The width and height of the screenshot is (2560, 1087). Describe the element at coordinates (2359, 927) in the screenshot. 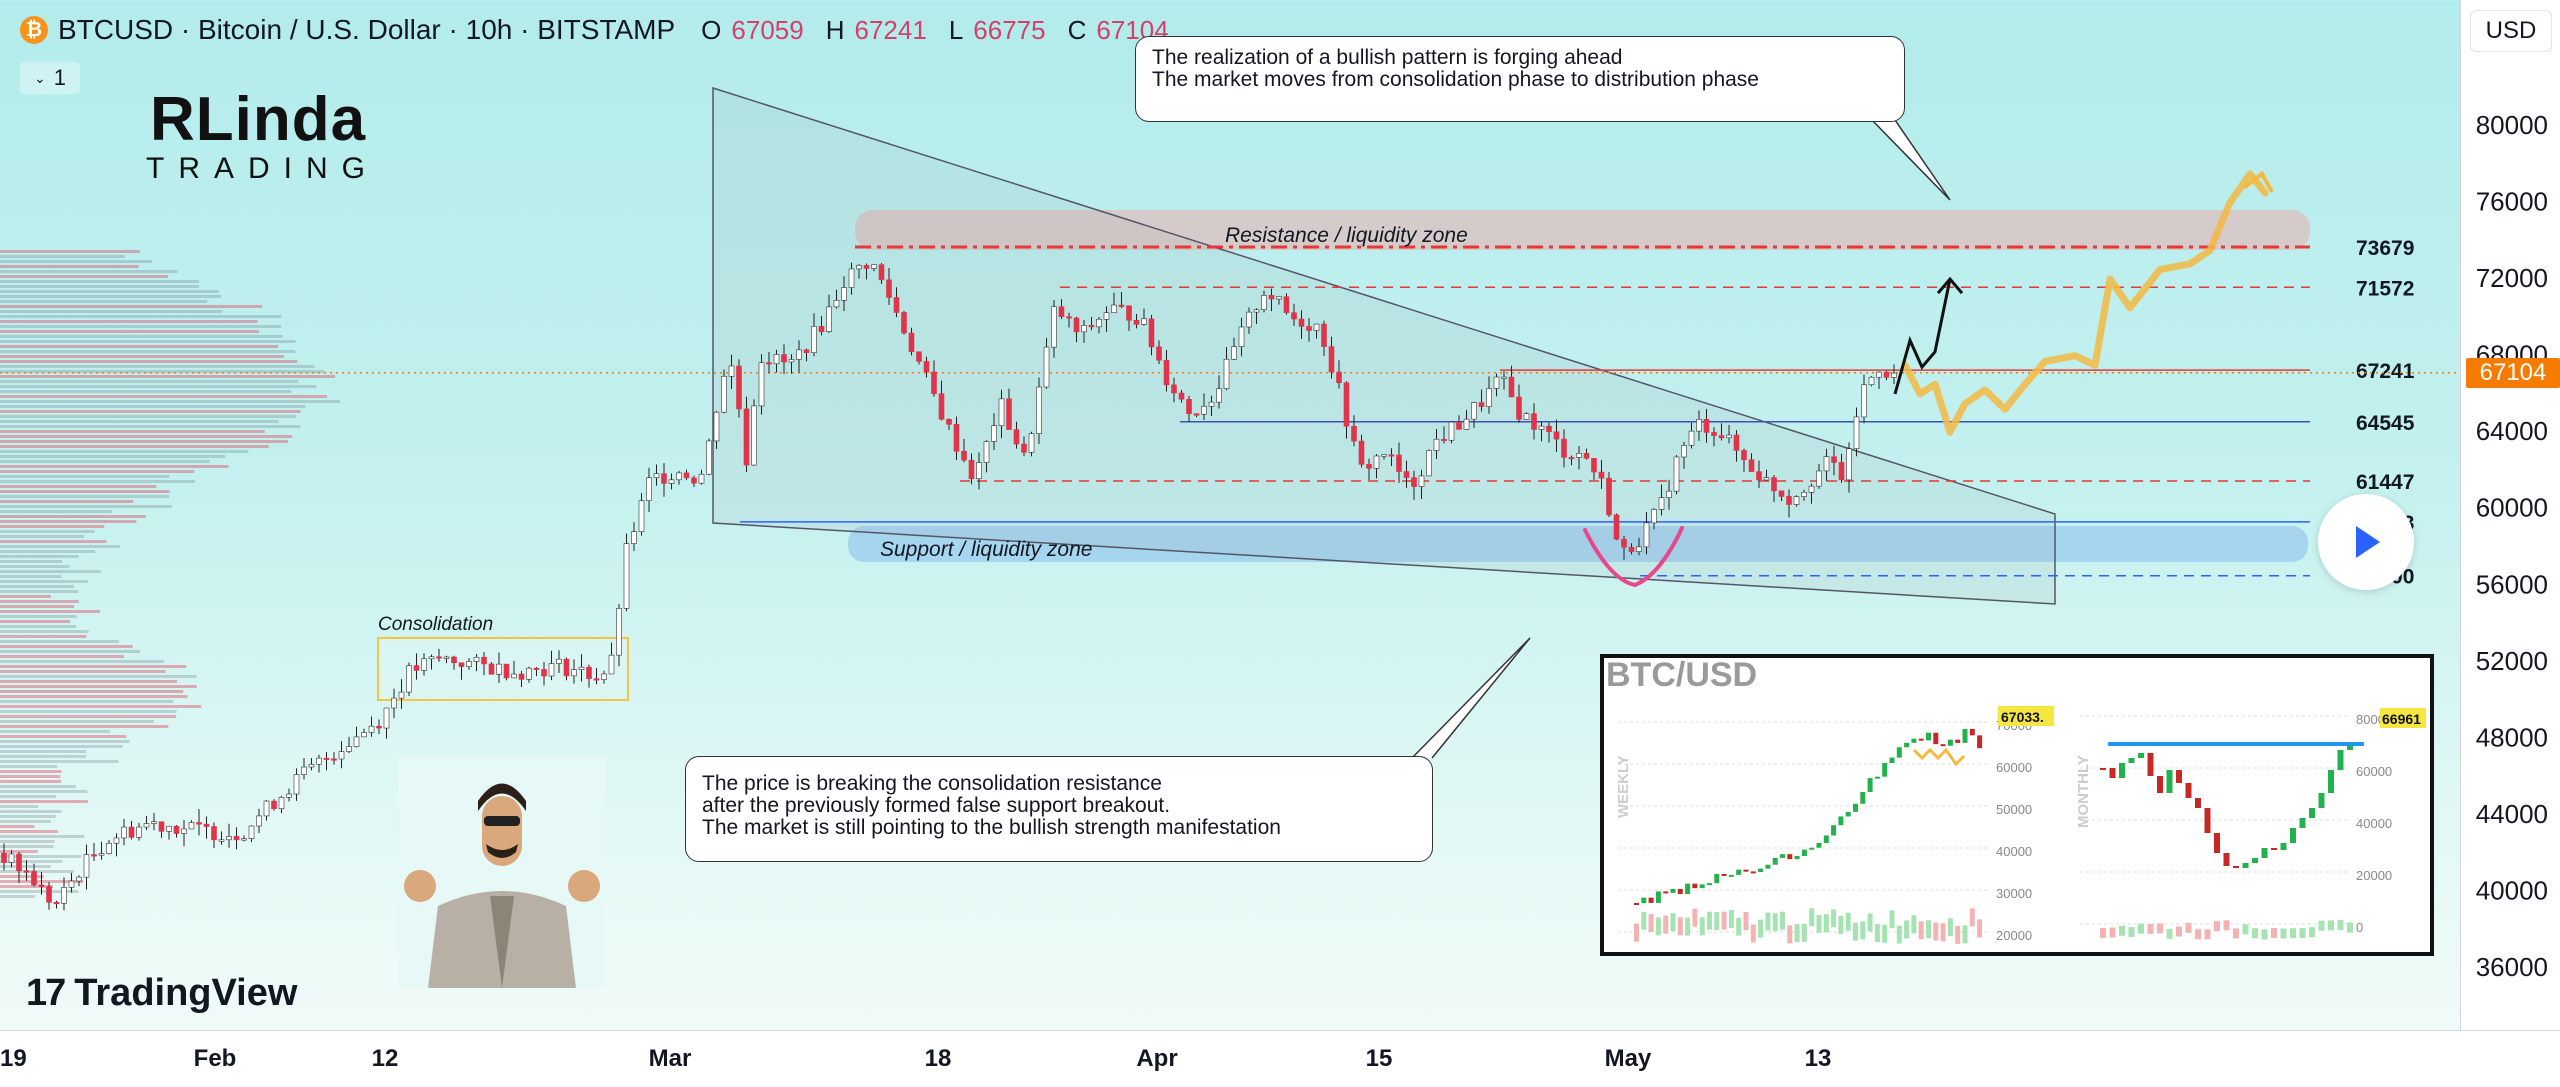

I see `monthly-tick: 0` at that location.